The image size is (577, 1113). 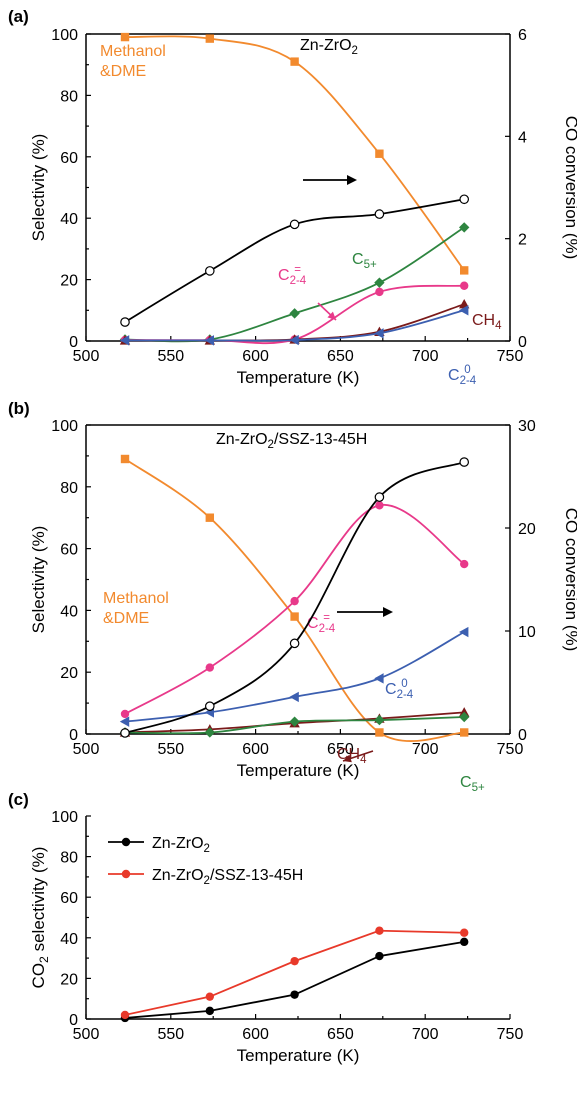 I want to click on panel-title-part: Zn-ZrO, so click(x=242, y=439).